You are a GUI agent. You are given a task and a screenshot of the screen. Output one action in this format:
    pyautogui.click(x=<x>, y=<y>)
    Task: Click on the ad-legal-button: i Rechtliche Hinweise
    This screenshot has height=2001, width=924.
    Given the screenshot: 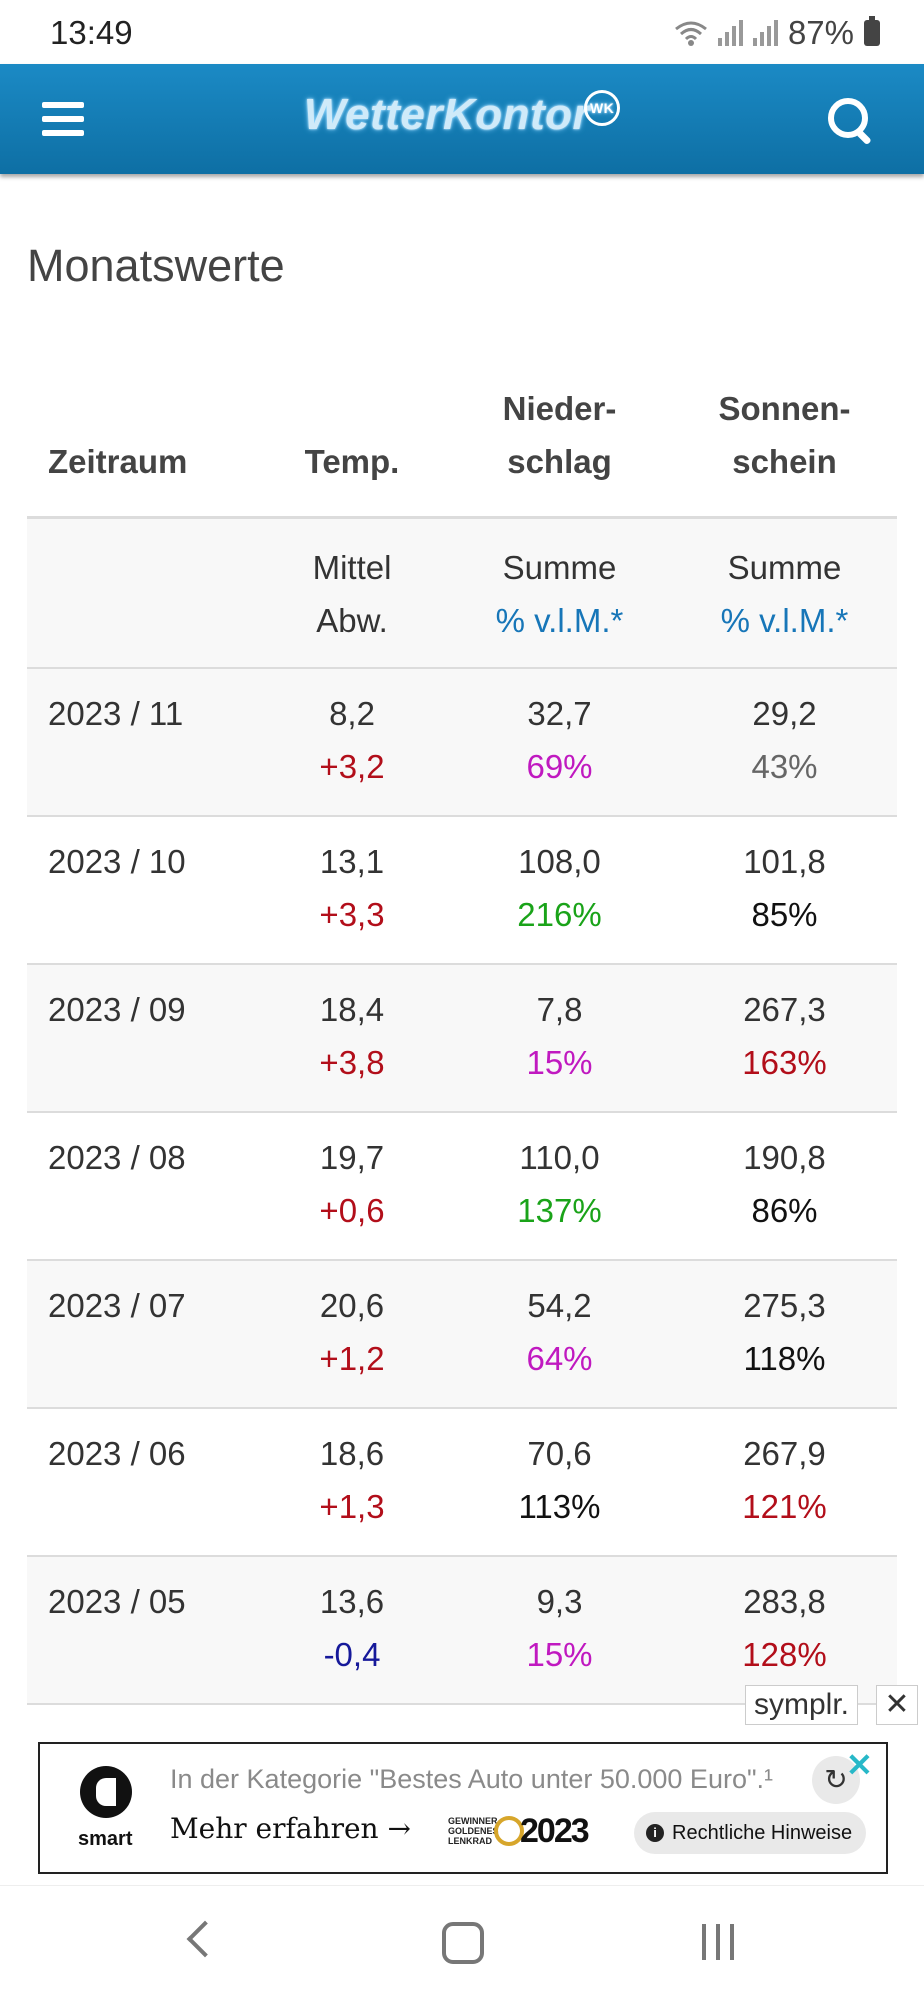 What is the action you would take?
    pyautogui.click(x=750, y=1833)
    